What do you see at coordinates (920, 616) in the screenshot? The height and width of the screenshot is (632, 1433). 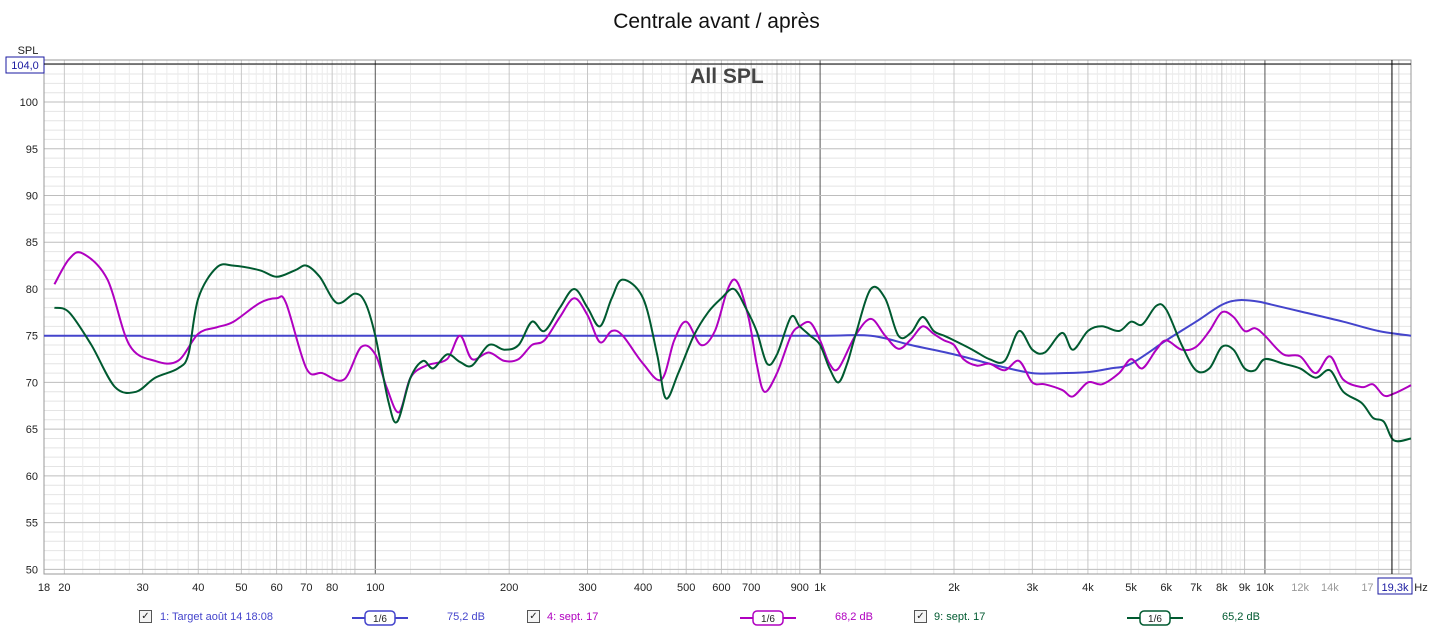 I see `series-3-checkbox: ✓` at bounding box center [920, 616].